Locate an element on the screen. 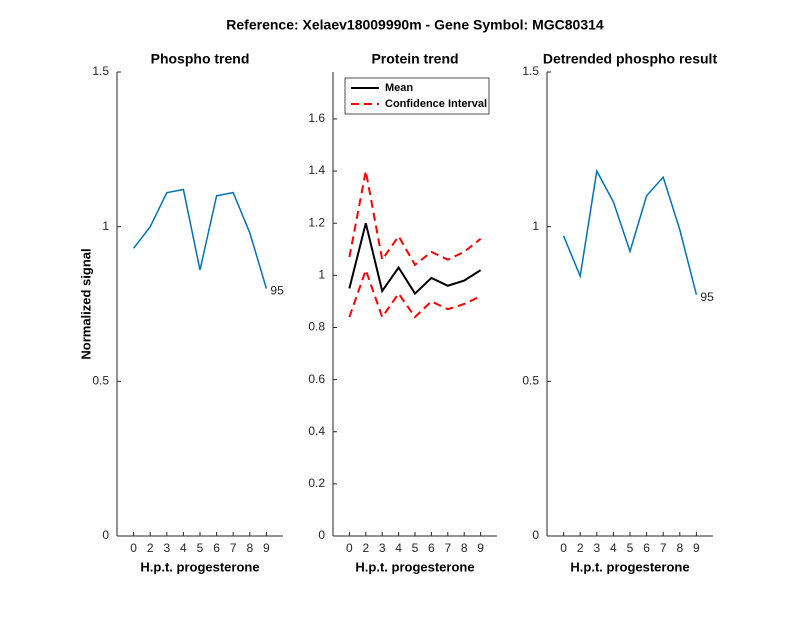  y-tick-label: 0.8 is located at coordinates (316, 327).